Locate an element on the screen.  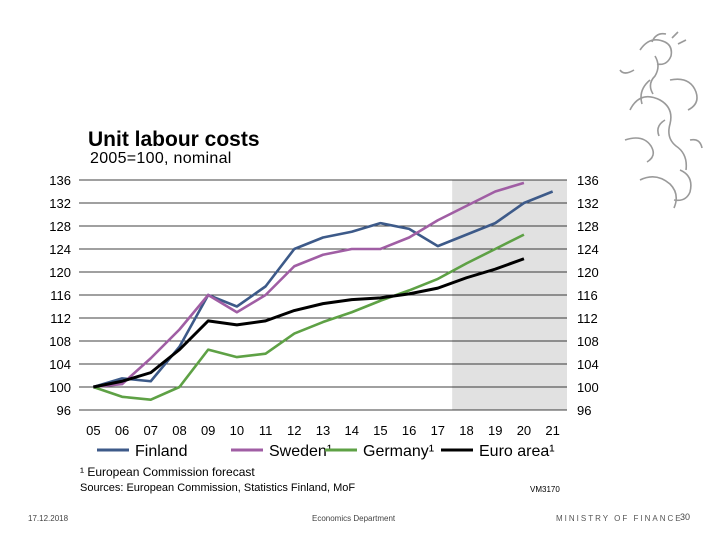
y-tick-left: 136 is located at coordinates (60, 180).